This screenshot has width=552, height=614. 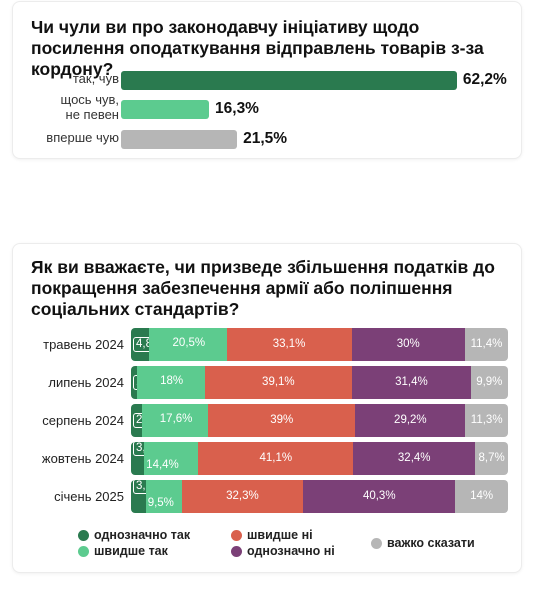 I want to click on taxes-row-label: січень 2025, so click(x=89, y=496).